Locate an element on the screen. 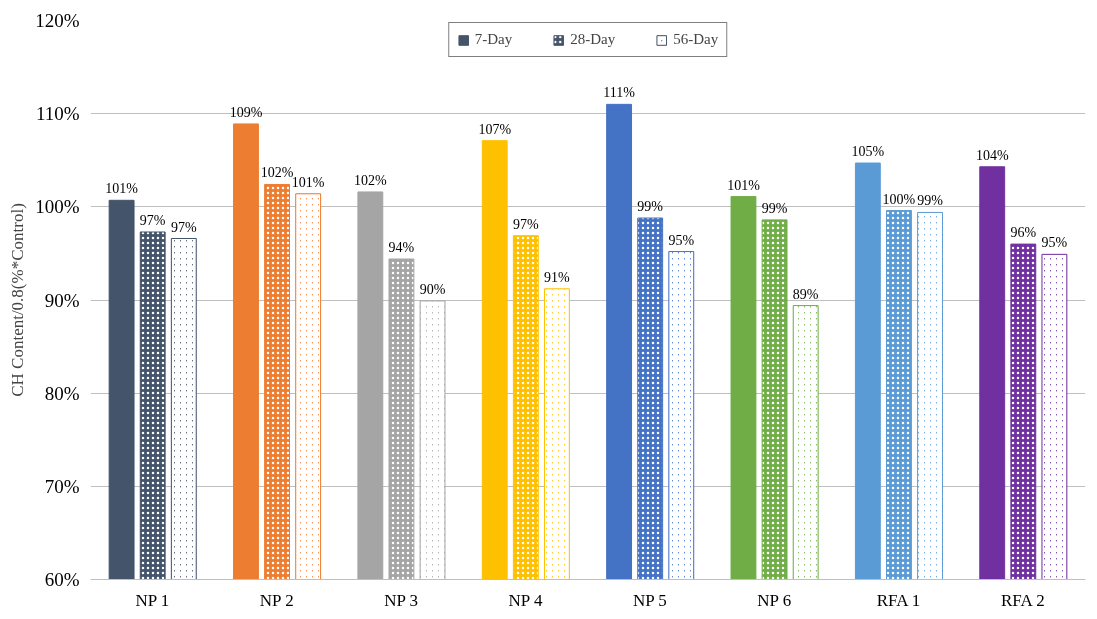  data-label: 105% is located at coordinates (868, 152).